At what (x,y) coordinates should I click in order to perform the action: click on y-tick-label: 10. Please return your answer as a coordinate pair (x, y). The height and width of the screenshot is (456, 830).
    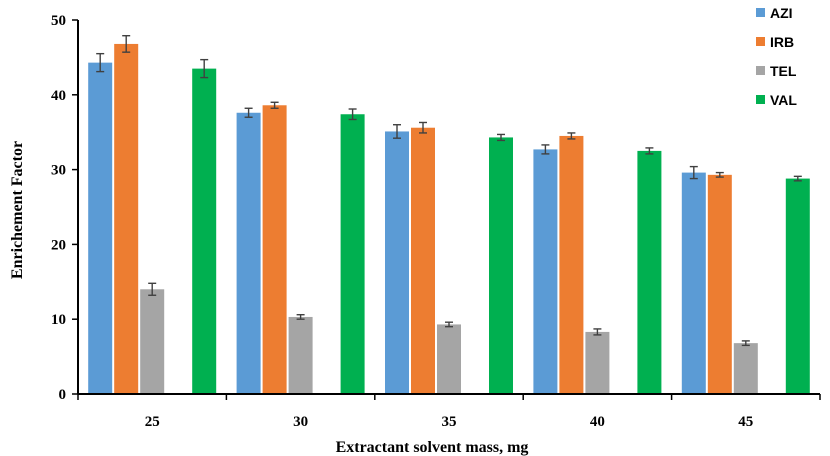
    Looking at the image, I should click on (58, 320).